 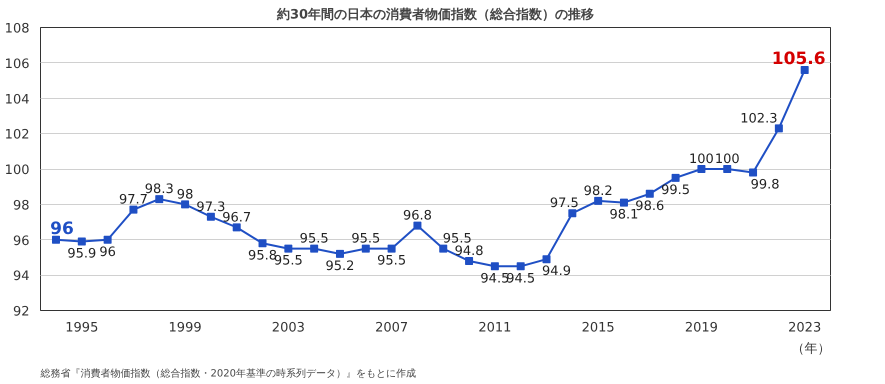 What do you see at coordinates (237, 218) in the screenshot?
I see `data-label: 96.7` at bounding box center [237, 218].